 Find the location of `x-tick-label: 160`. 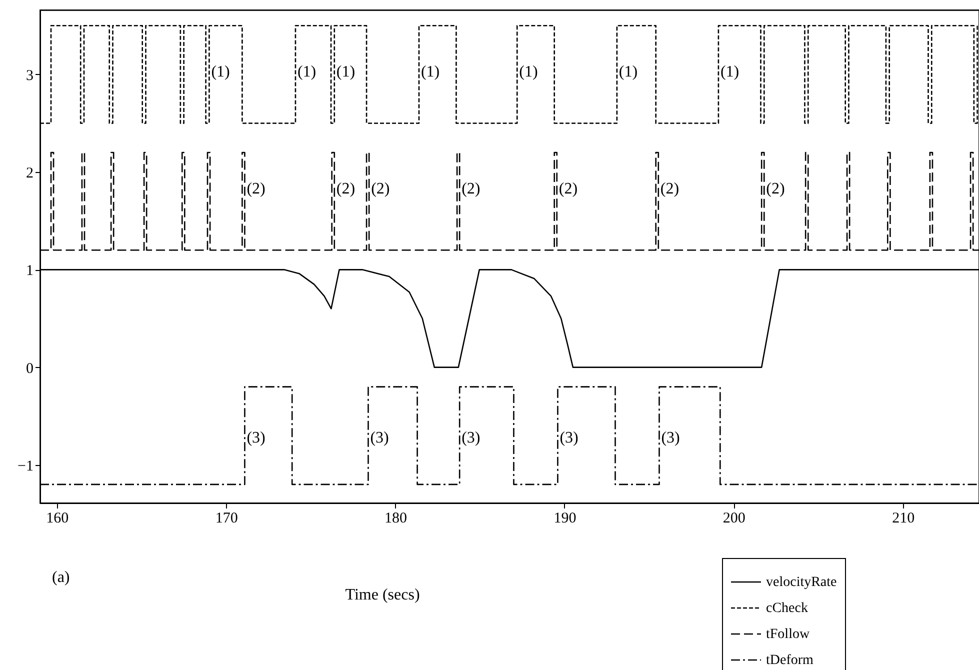

x-tick-label: 160 is located at coordinates (57, 518).